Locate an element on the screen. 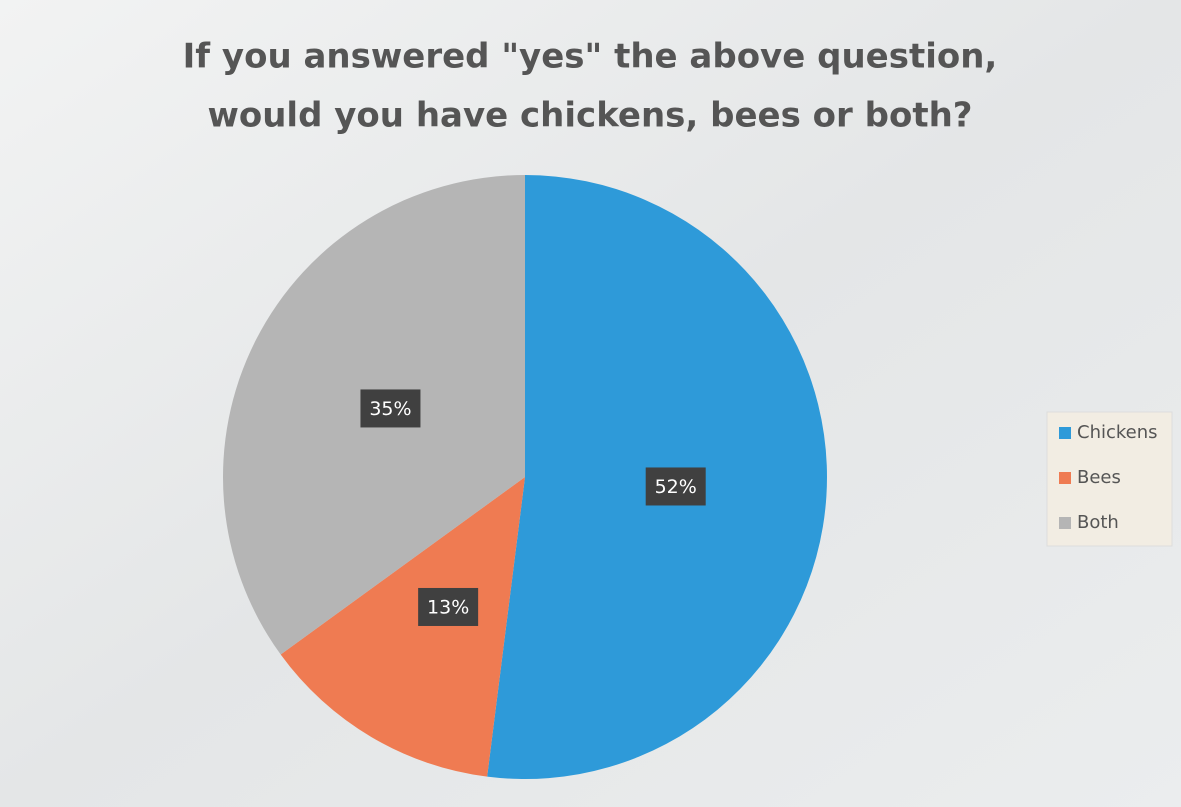 This screenshot has height=807, width=1181. legend: Chickens Bees Both is located at coordinates (1109, 479).